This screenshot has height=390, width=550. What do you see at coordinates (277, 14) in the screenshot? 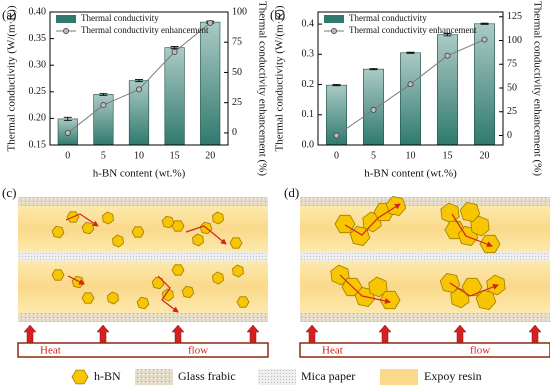
I see `panel-label: (b)` at bounding box center [277, 14].